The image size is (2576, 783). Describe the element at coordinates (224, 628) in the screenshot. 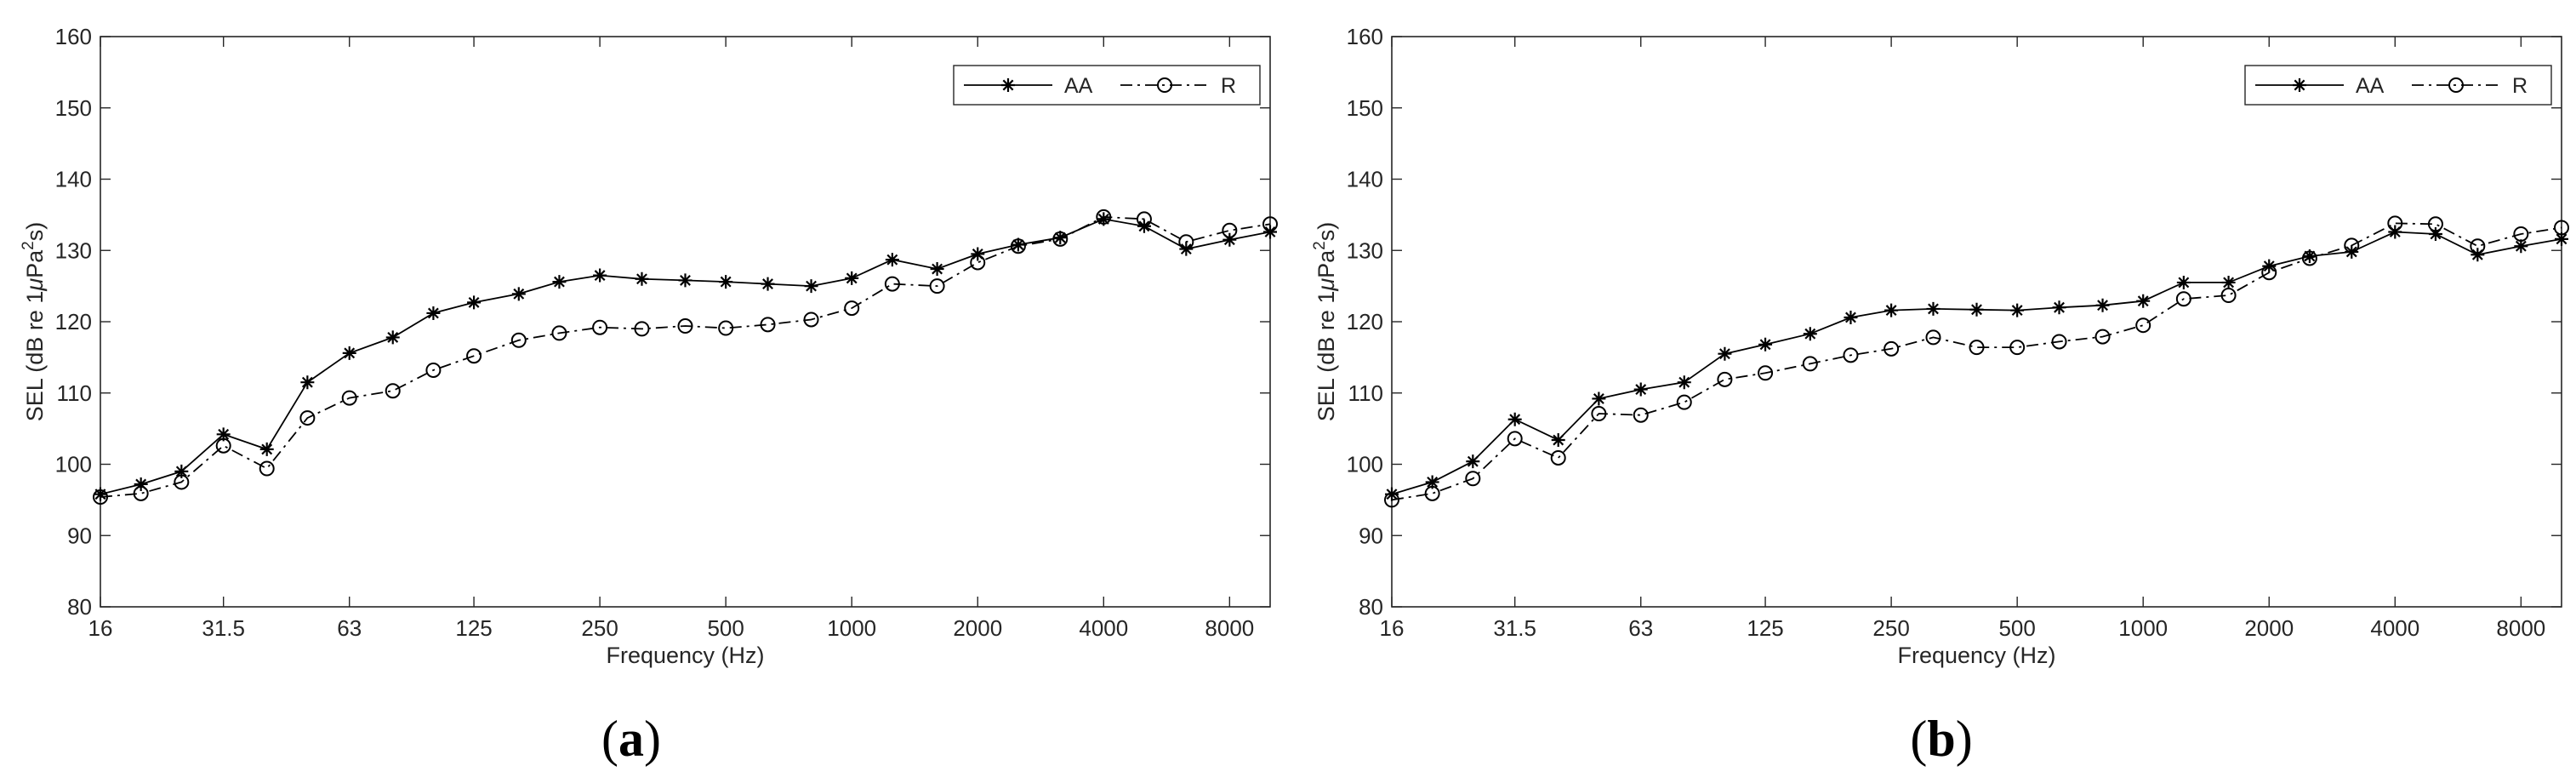

I see `x-tick-label: 31.5` at that location.